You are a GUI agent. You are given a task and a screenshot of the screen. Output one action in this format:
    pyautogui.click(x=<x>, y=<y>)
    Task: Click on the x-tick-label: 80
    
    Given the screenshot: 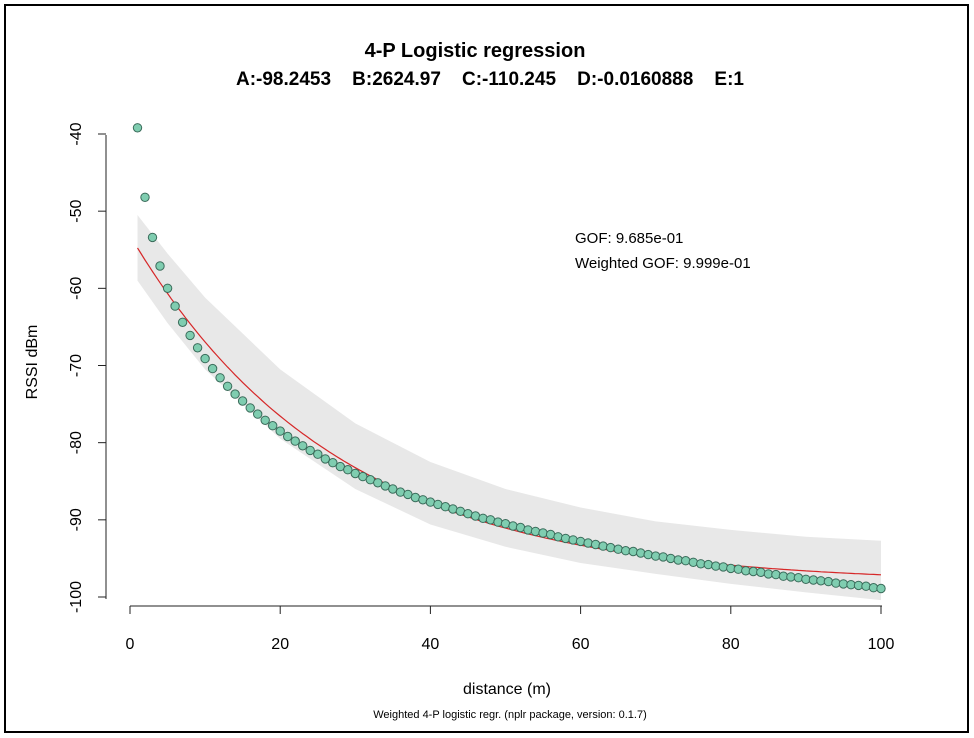 What is the action you would take?
    pyautogui.click(x=731, y=644)
    